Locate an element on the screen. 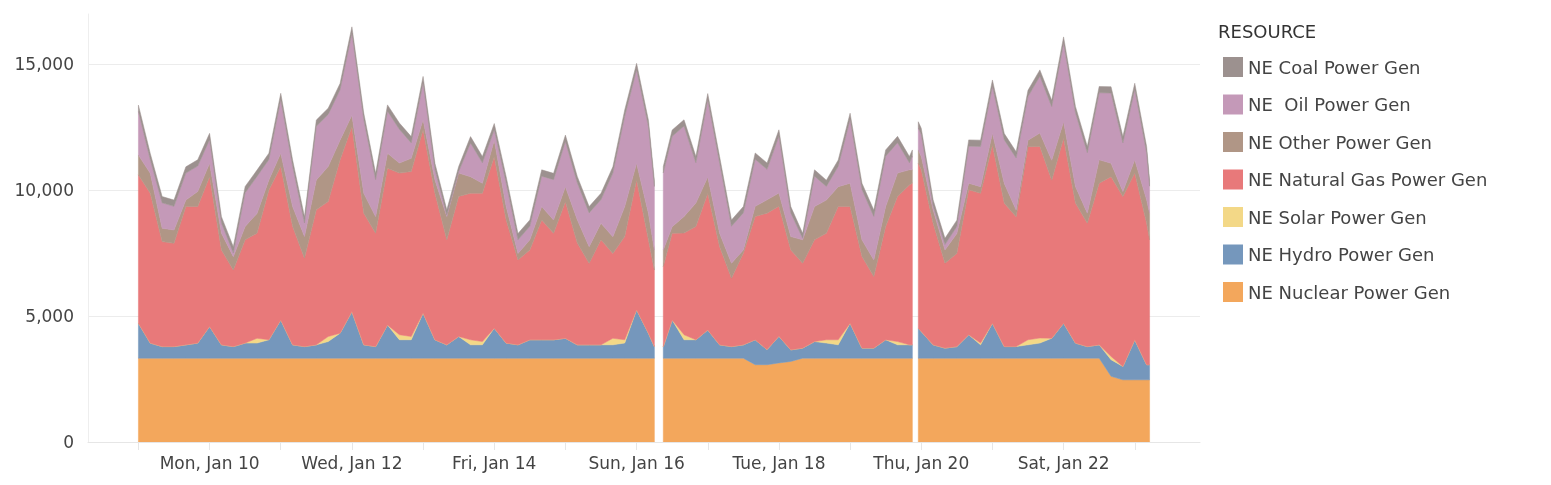 The height and width of the screenshot is (485, 1551). legend-title: RESOURCE is located at coordinates (1267, 31).